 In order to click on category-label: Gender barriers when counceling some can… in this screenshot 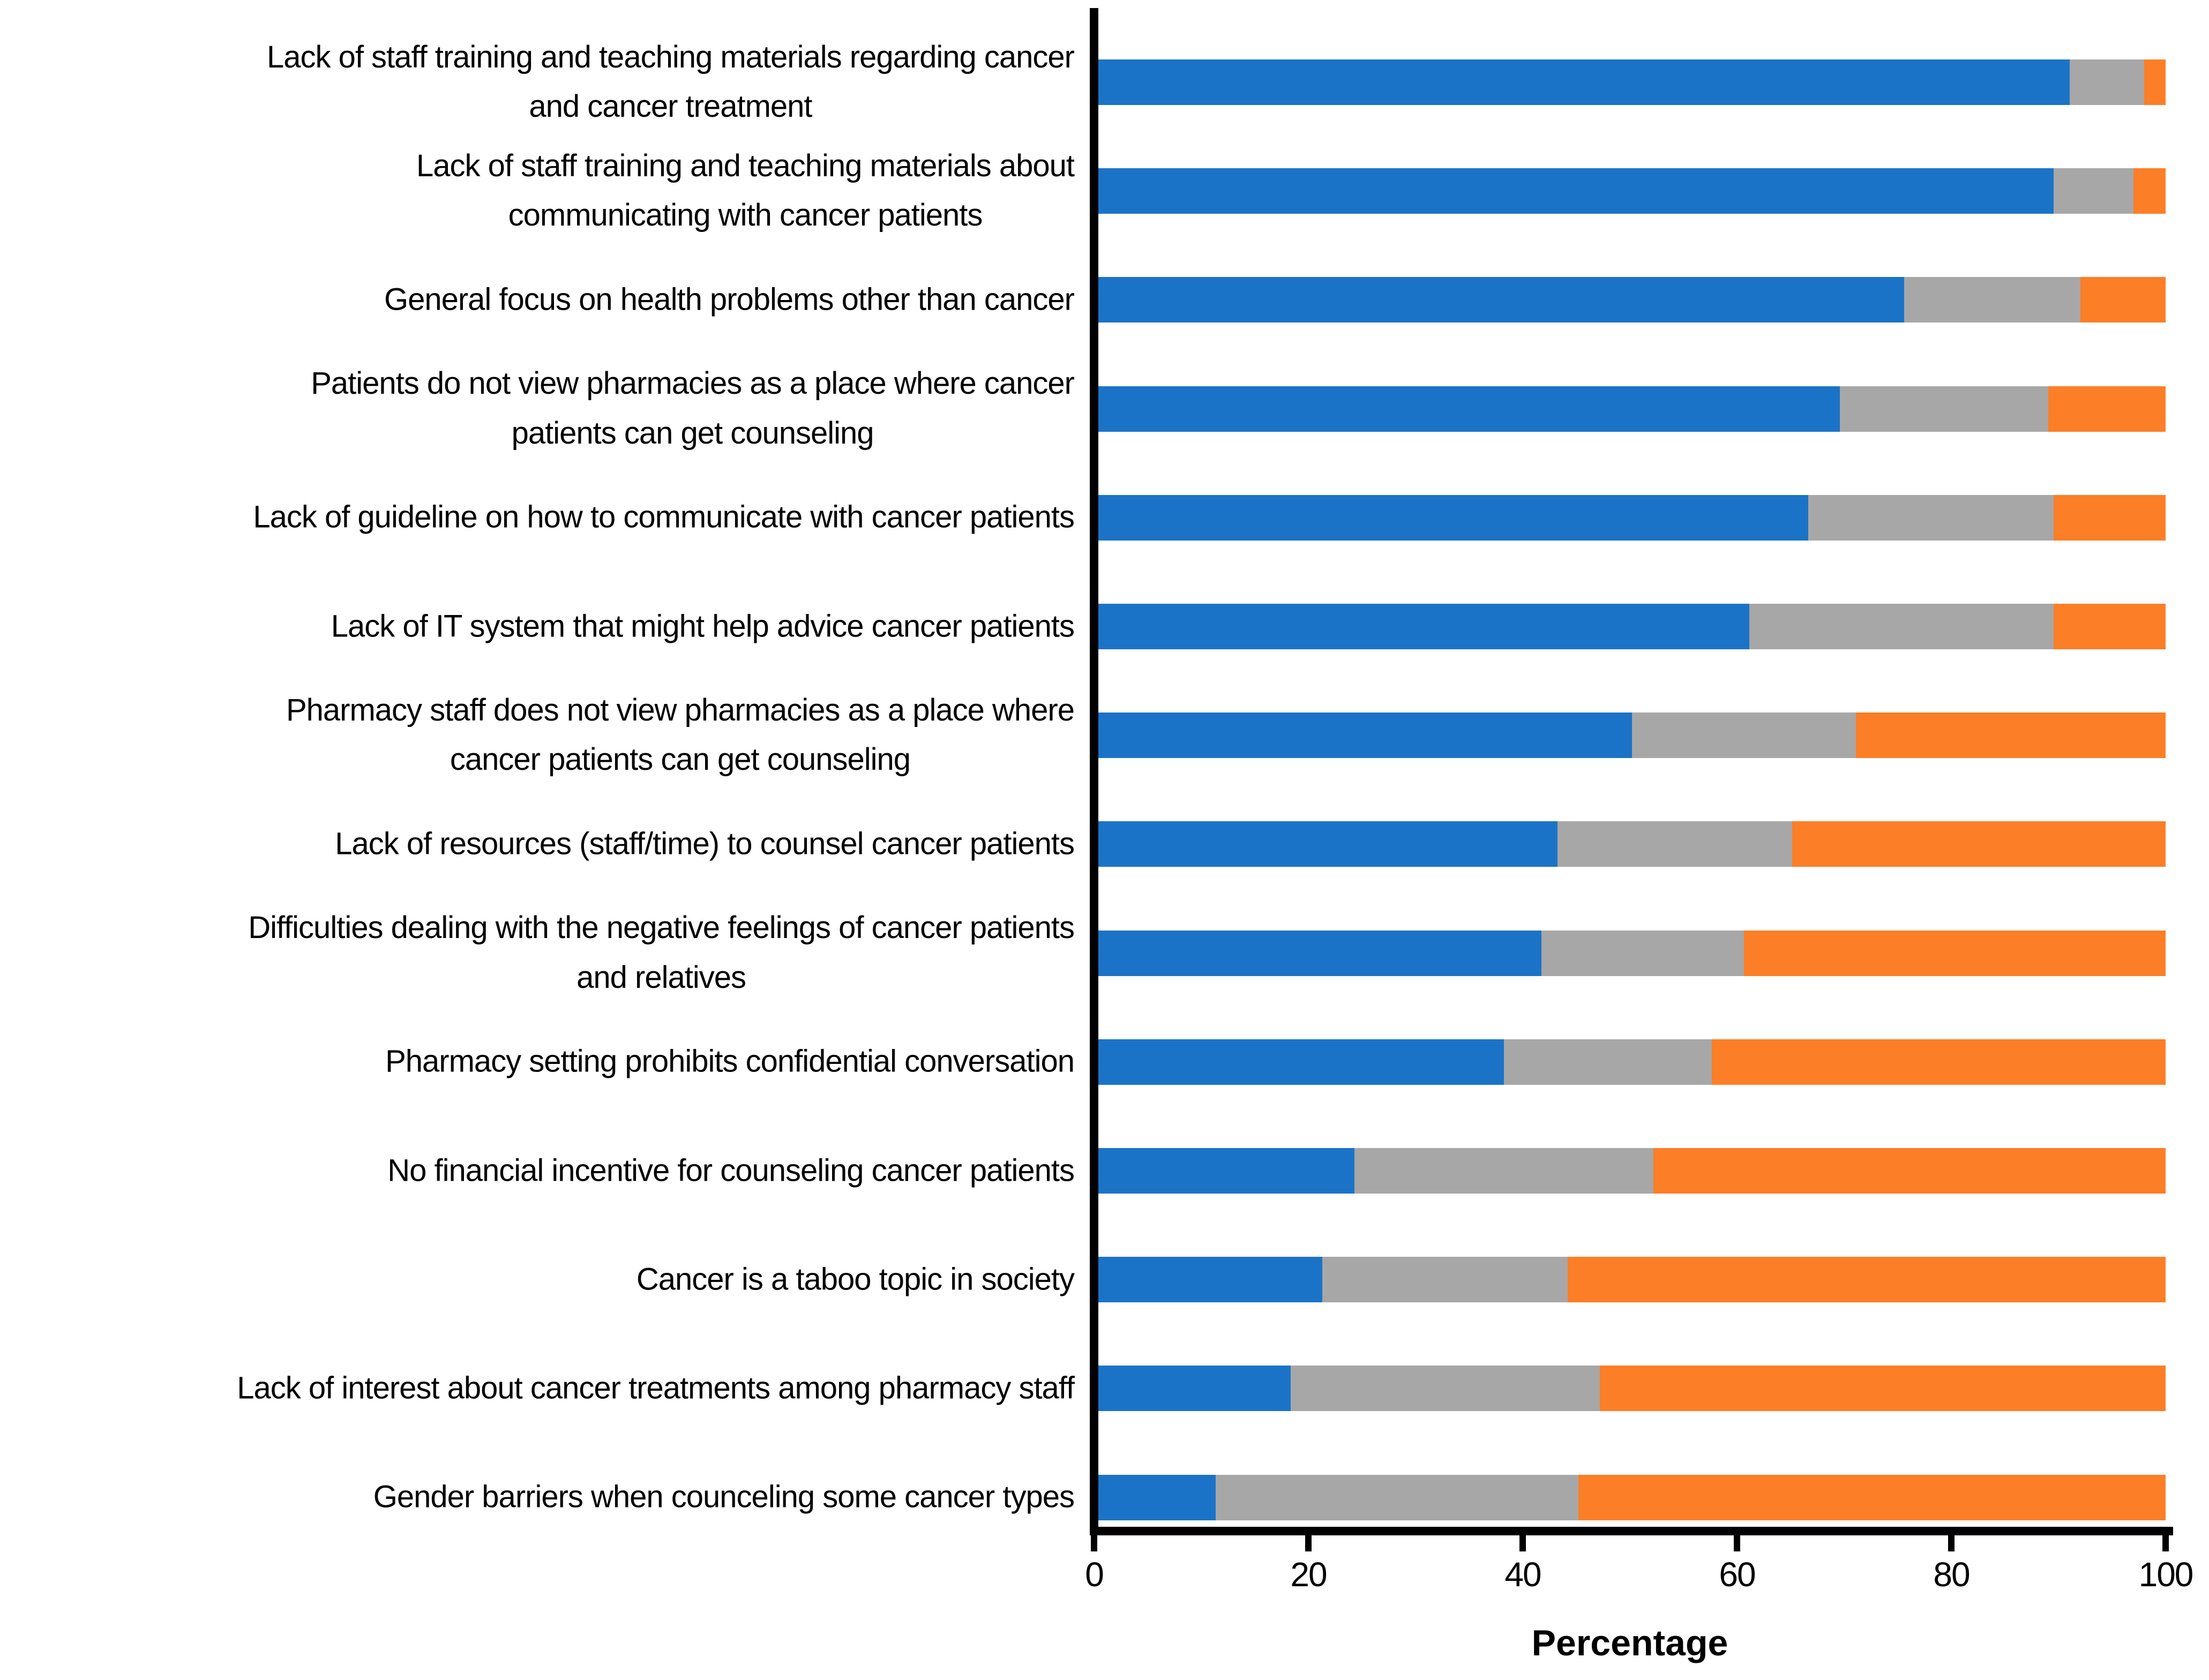, I will do `click(724, 1496)`.